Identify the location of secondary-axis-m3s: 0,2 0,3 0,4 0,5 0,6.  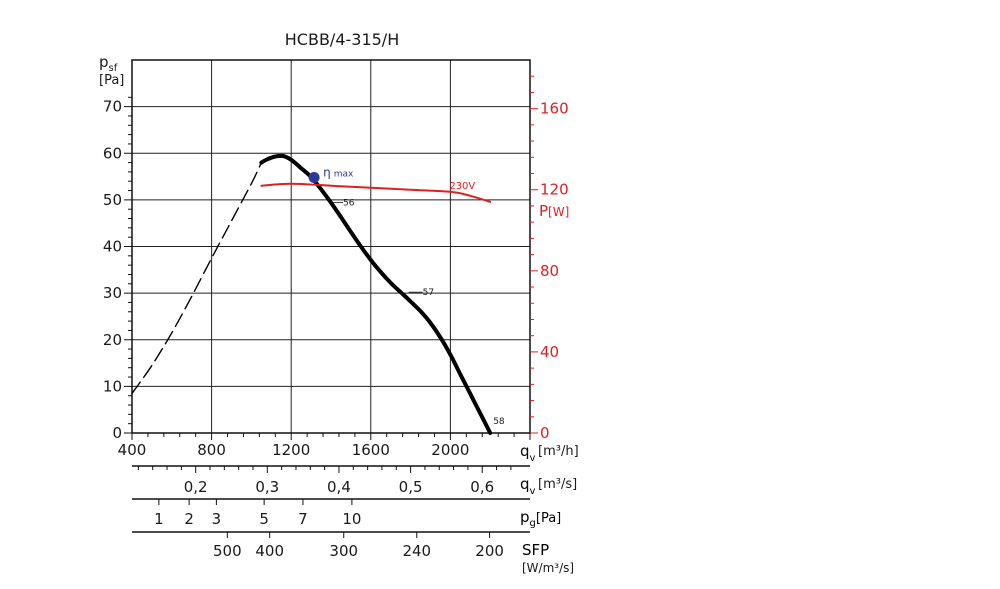
(331, 480).